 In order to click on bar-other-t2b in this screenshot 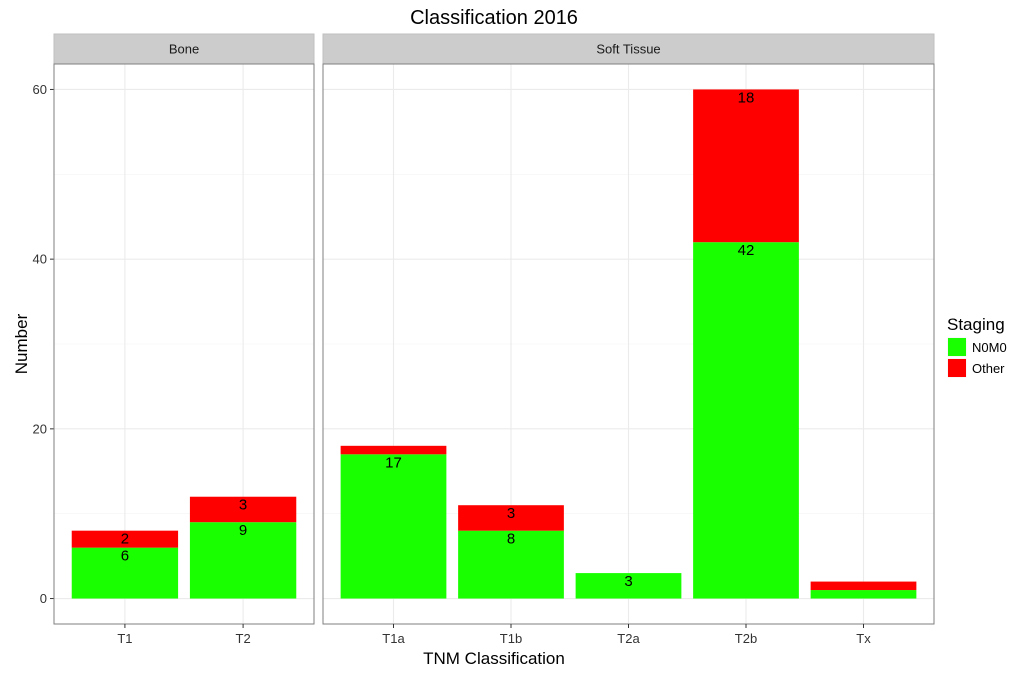, I will do `click(746, 166)`.